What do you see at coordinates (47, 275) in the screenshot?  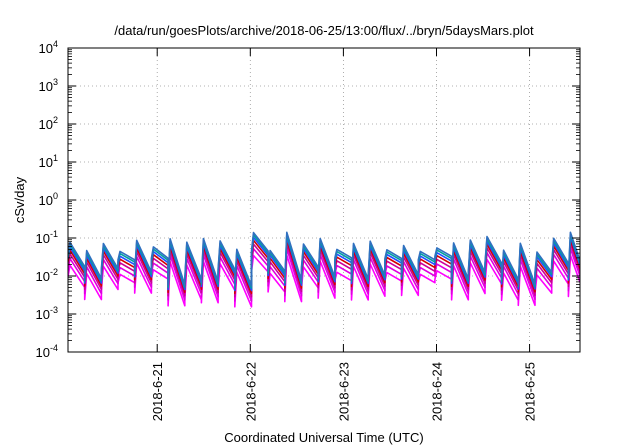 I see `y-tick-label: 10⁻²` at bounding box center [47, 275].